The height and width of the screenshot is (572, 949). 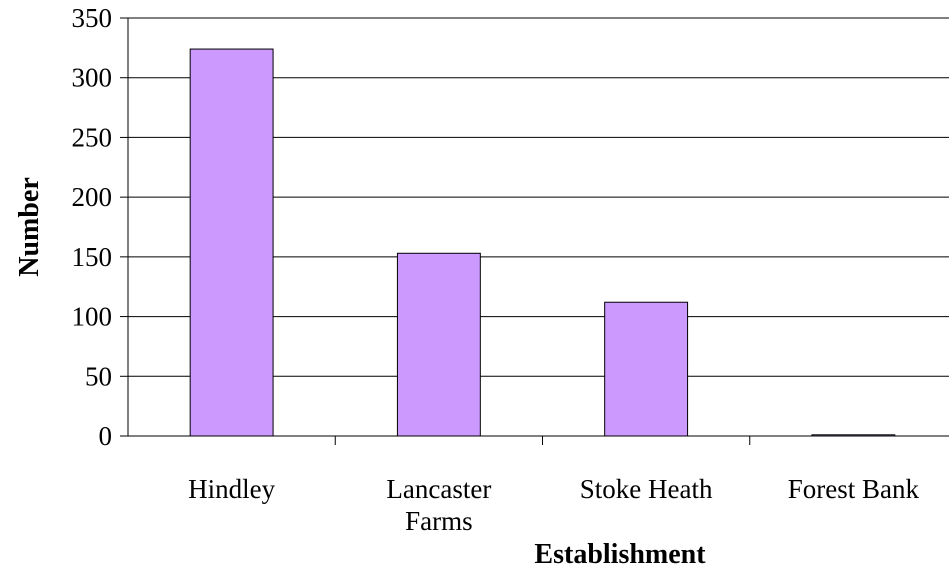 I want to click on y-tick-labels: 0 50 100 150 200 250 300 350, so click(x=92, y=227).